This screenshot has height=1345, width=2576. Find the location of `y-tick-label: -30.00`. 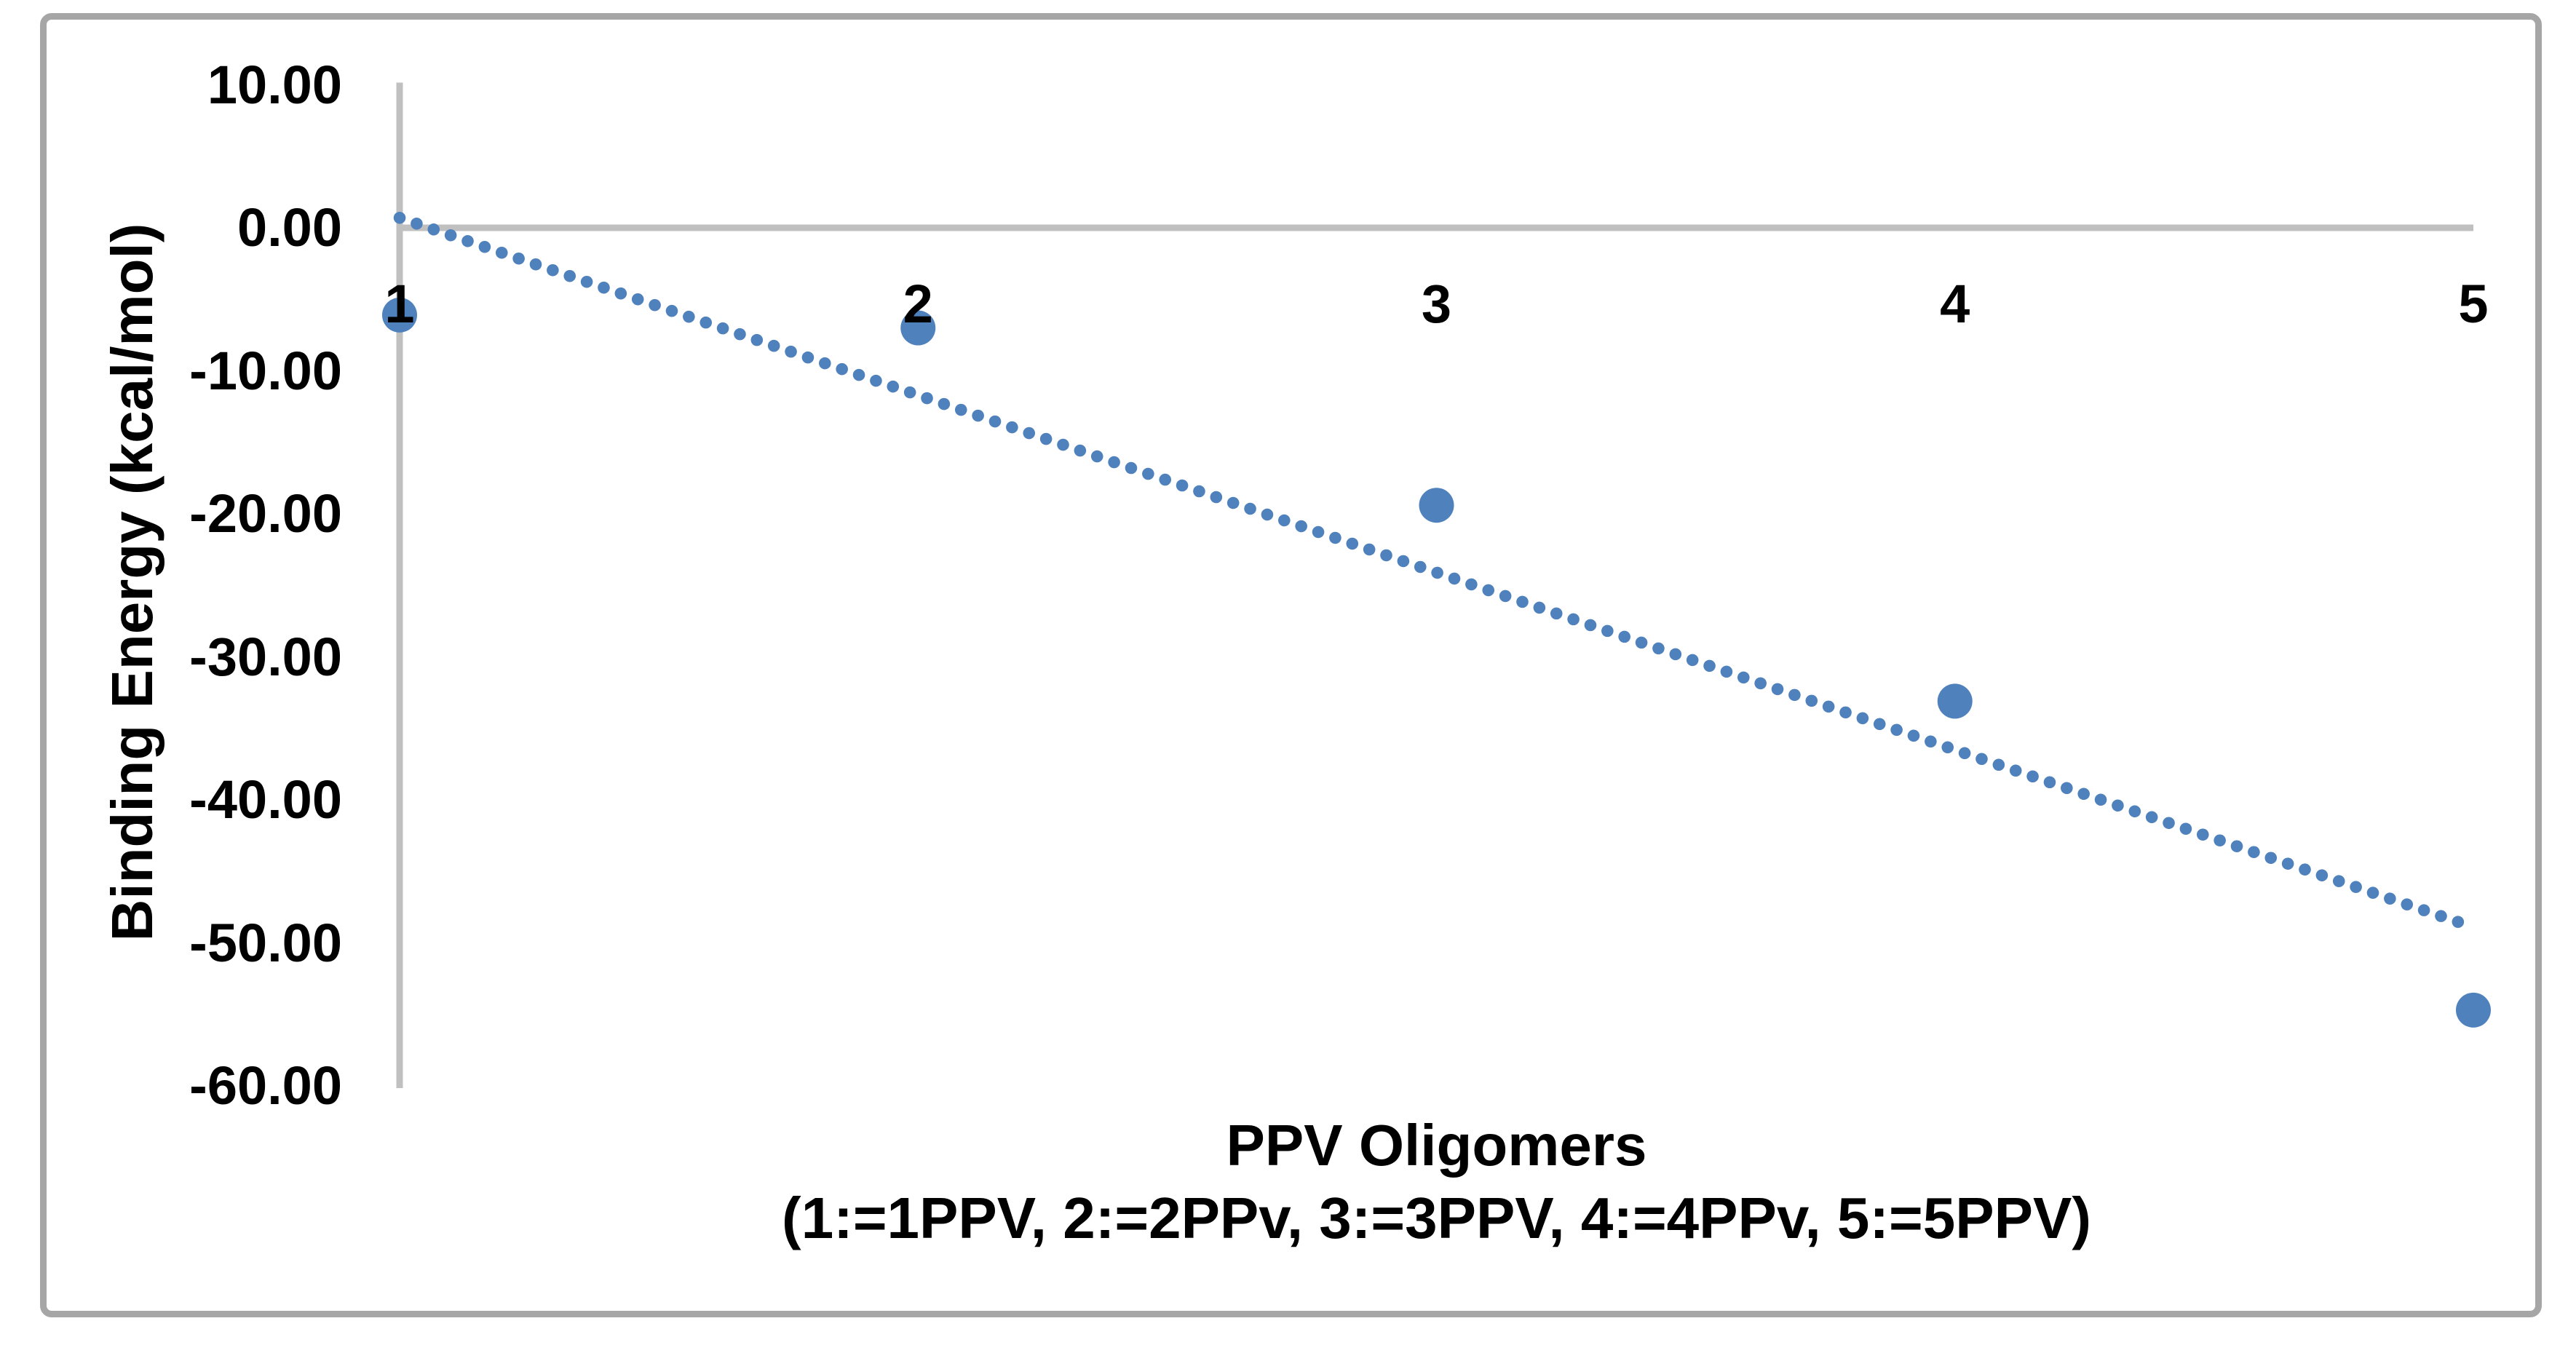

y-tick-label: -30.00 is located at coordinates (265, 656).